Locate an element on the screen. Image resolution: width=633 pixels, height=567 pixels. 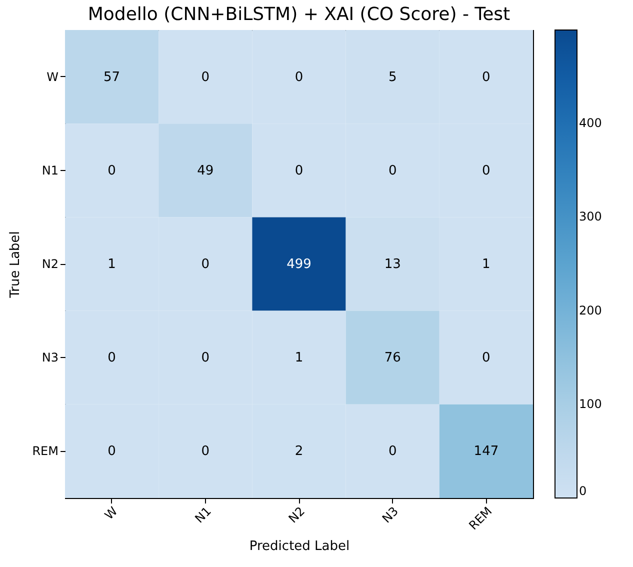
color-bar-label: 0 is located at coordinates (583, 491).